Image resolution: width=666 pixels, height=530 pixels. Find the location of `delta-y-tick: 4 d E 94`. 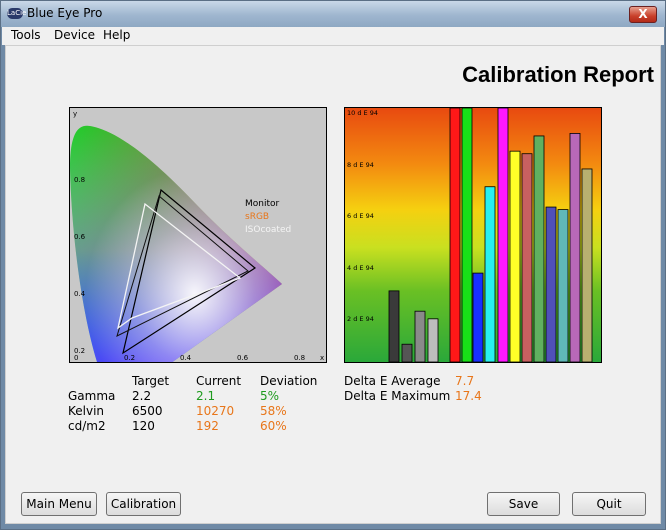

delta-y-tick: 4 d E 94 is located at coordinates (360, 268).